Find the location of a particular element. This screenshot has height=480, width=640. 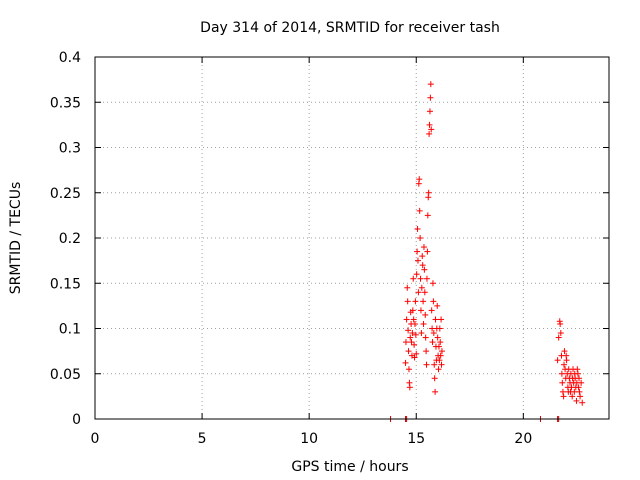

y-tick-label: 0.15 is located at coordinates (65, 284).